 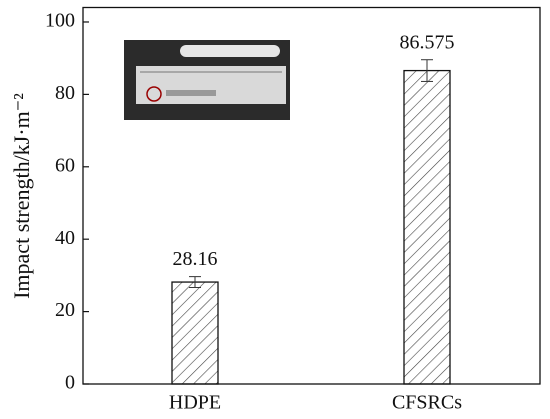 I want to click on y-tick-label: 40, so click(x=65, y=238).